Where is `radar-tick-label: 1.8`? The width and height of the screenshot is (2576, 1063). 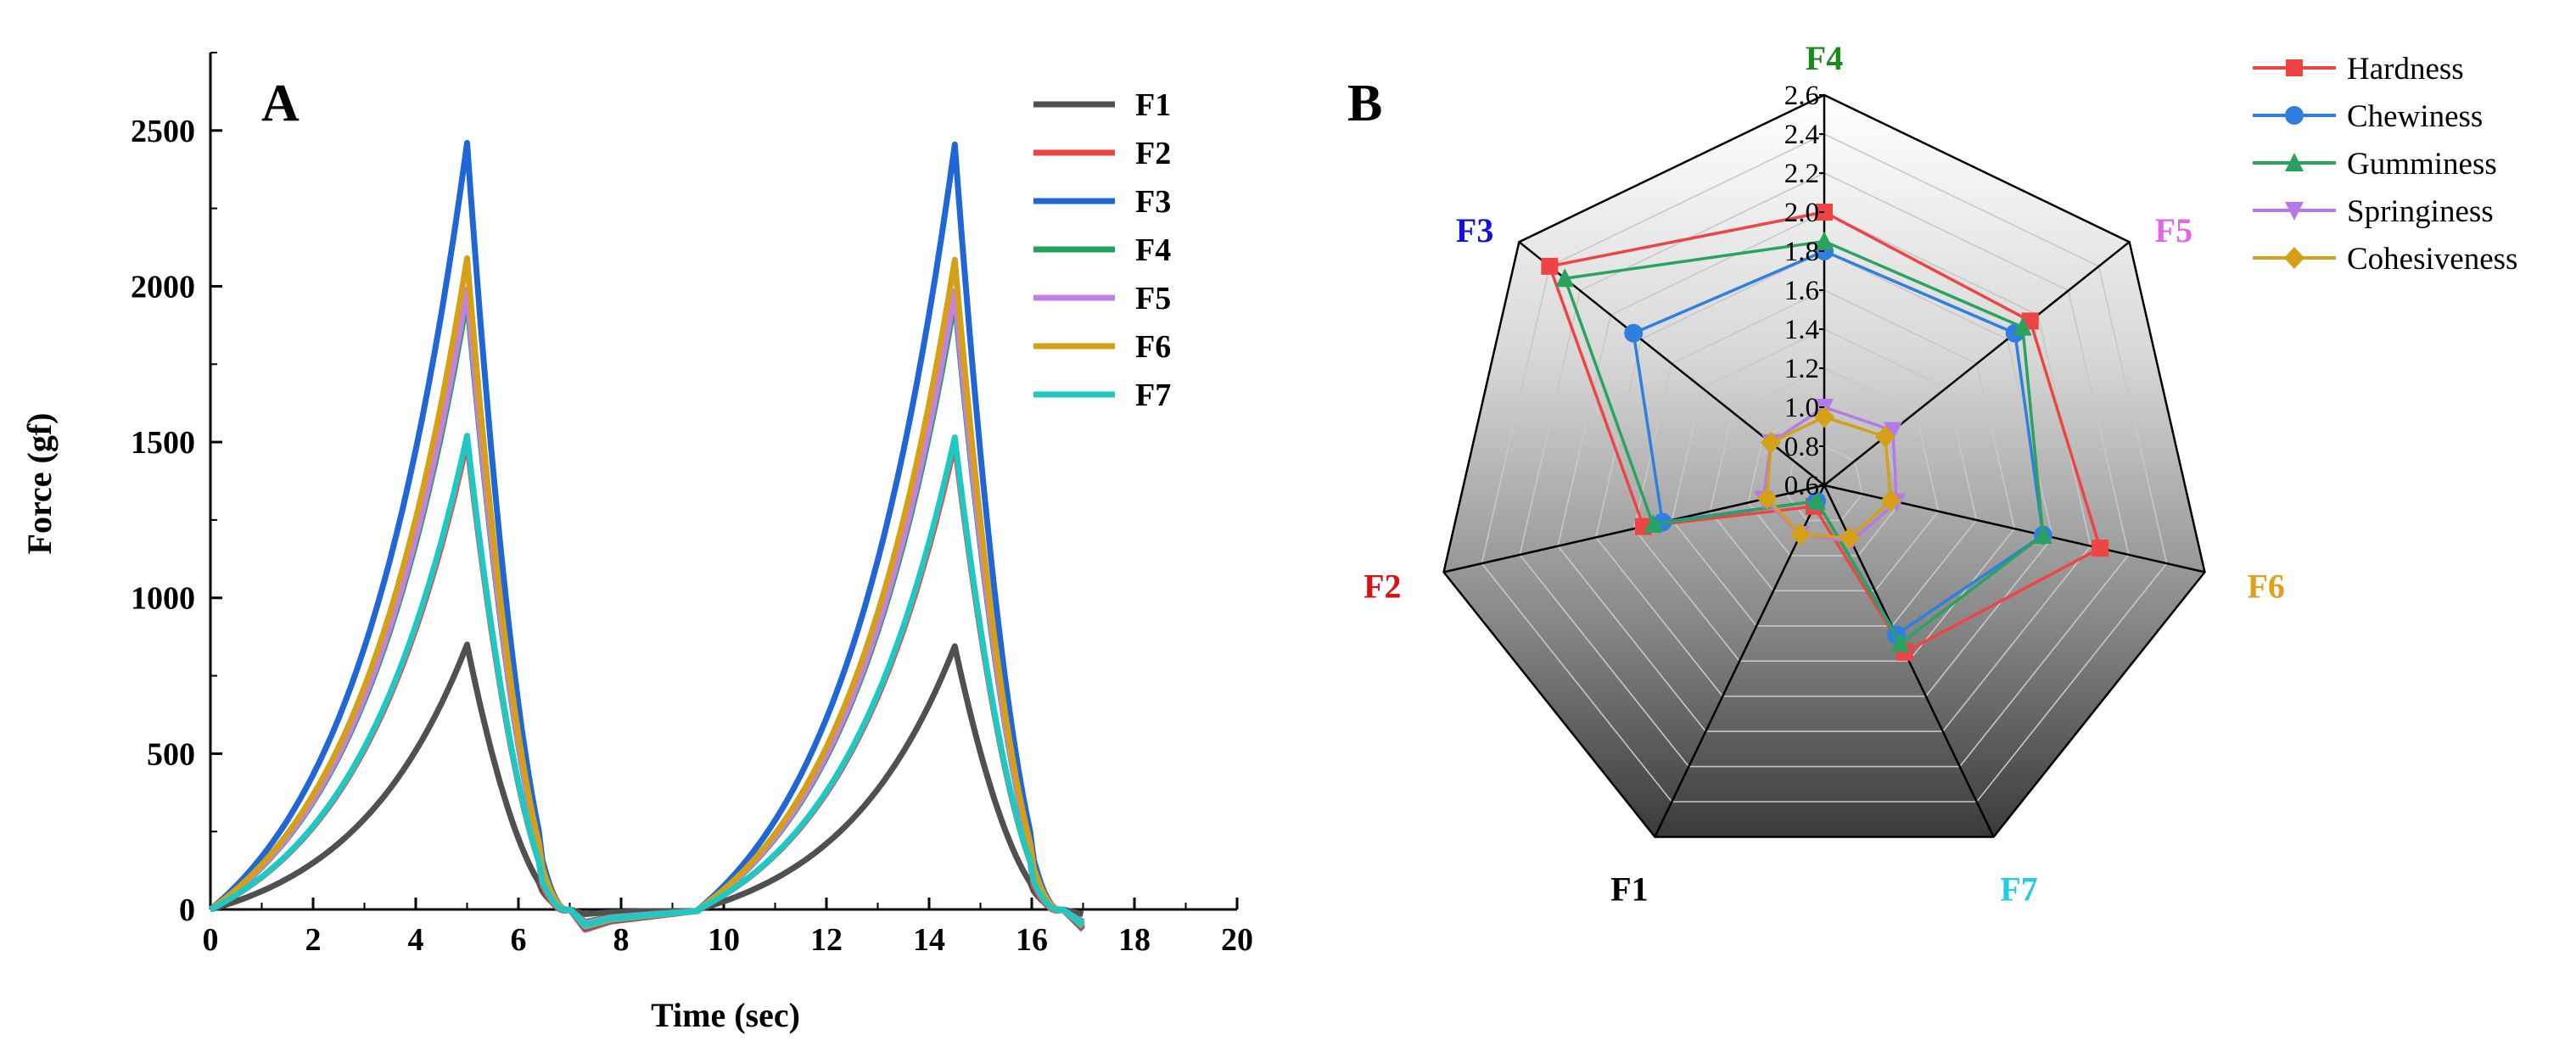
radar-tick-label: 1.8 is located at coordinates (1801, 252).